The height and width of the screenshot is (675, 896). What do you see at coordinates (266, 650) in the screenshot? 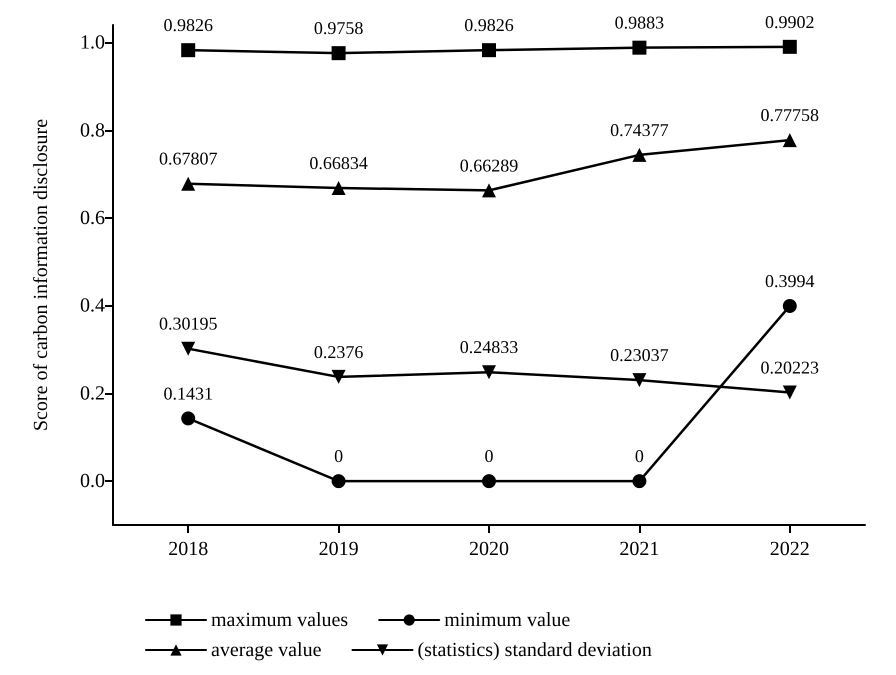
I see `legend-label: average value` at bounding box center [266, 650].